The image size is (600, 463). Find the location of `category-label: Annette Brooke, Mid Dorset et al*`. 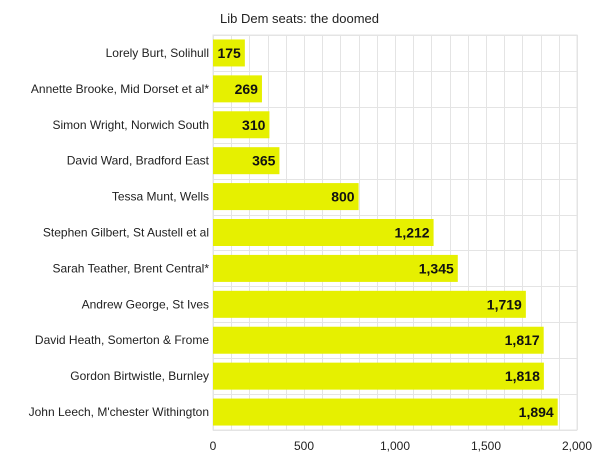

category-label: Annette Brooke, Mid Dorset et al* is located at coordinates (120, 89).